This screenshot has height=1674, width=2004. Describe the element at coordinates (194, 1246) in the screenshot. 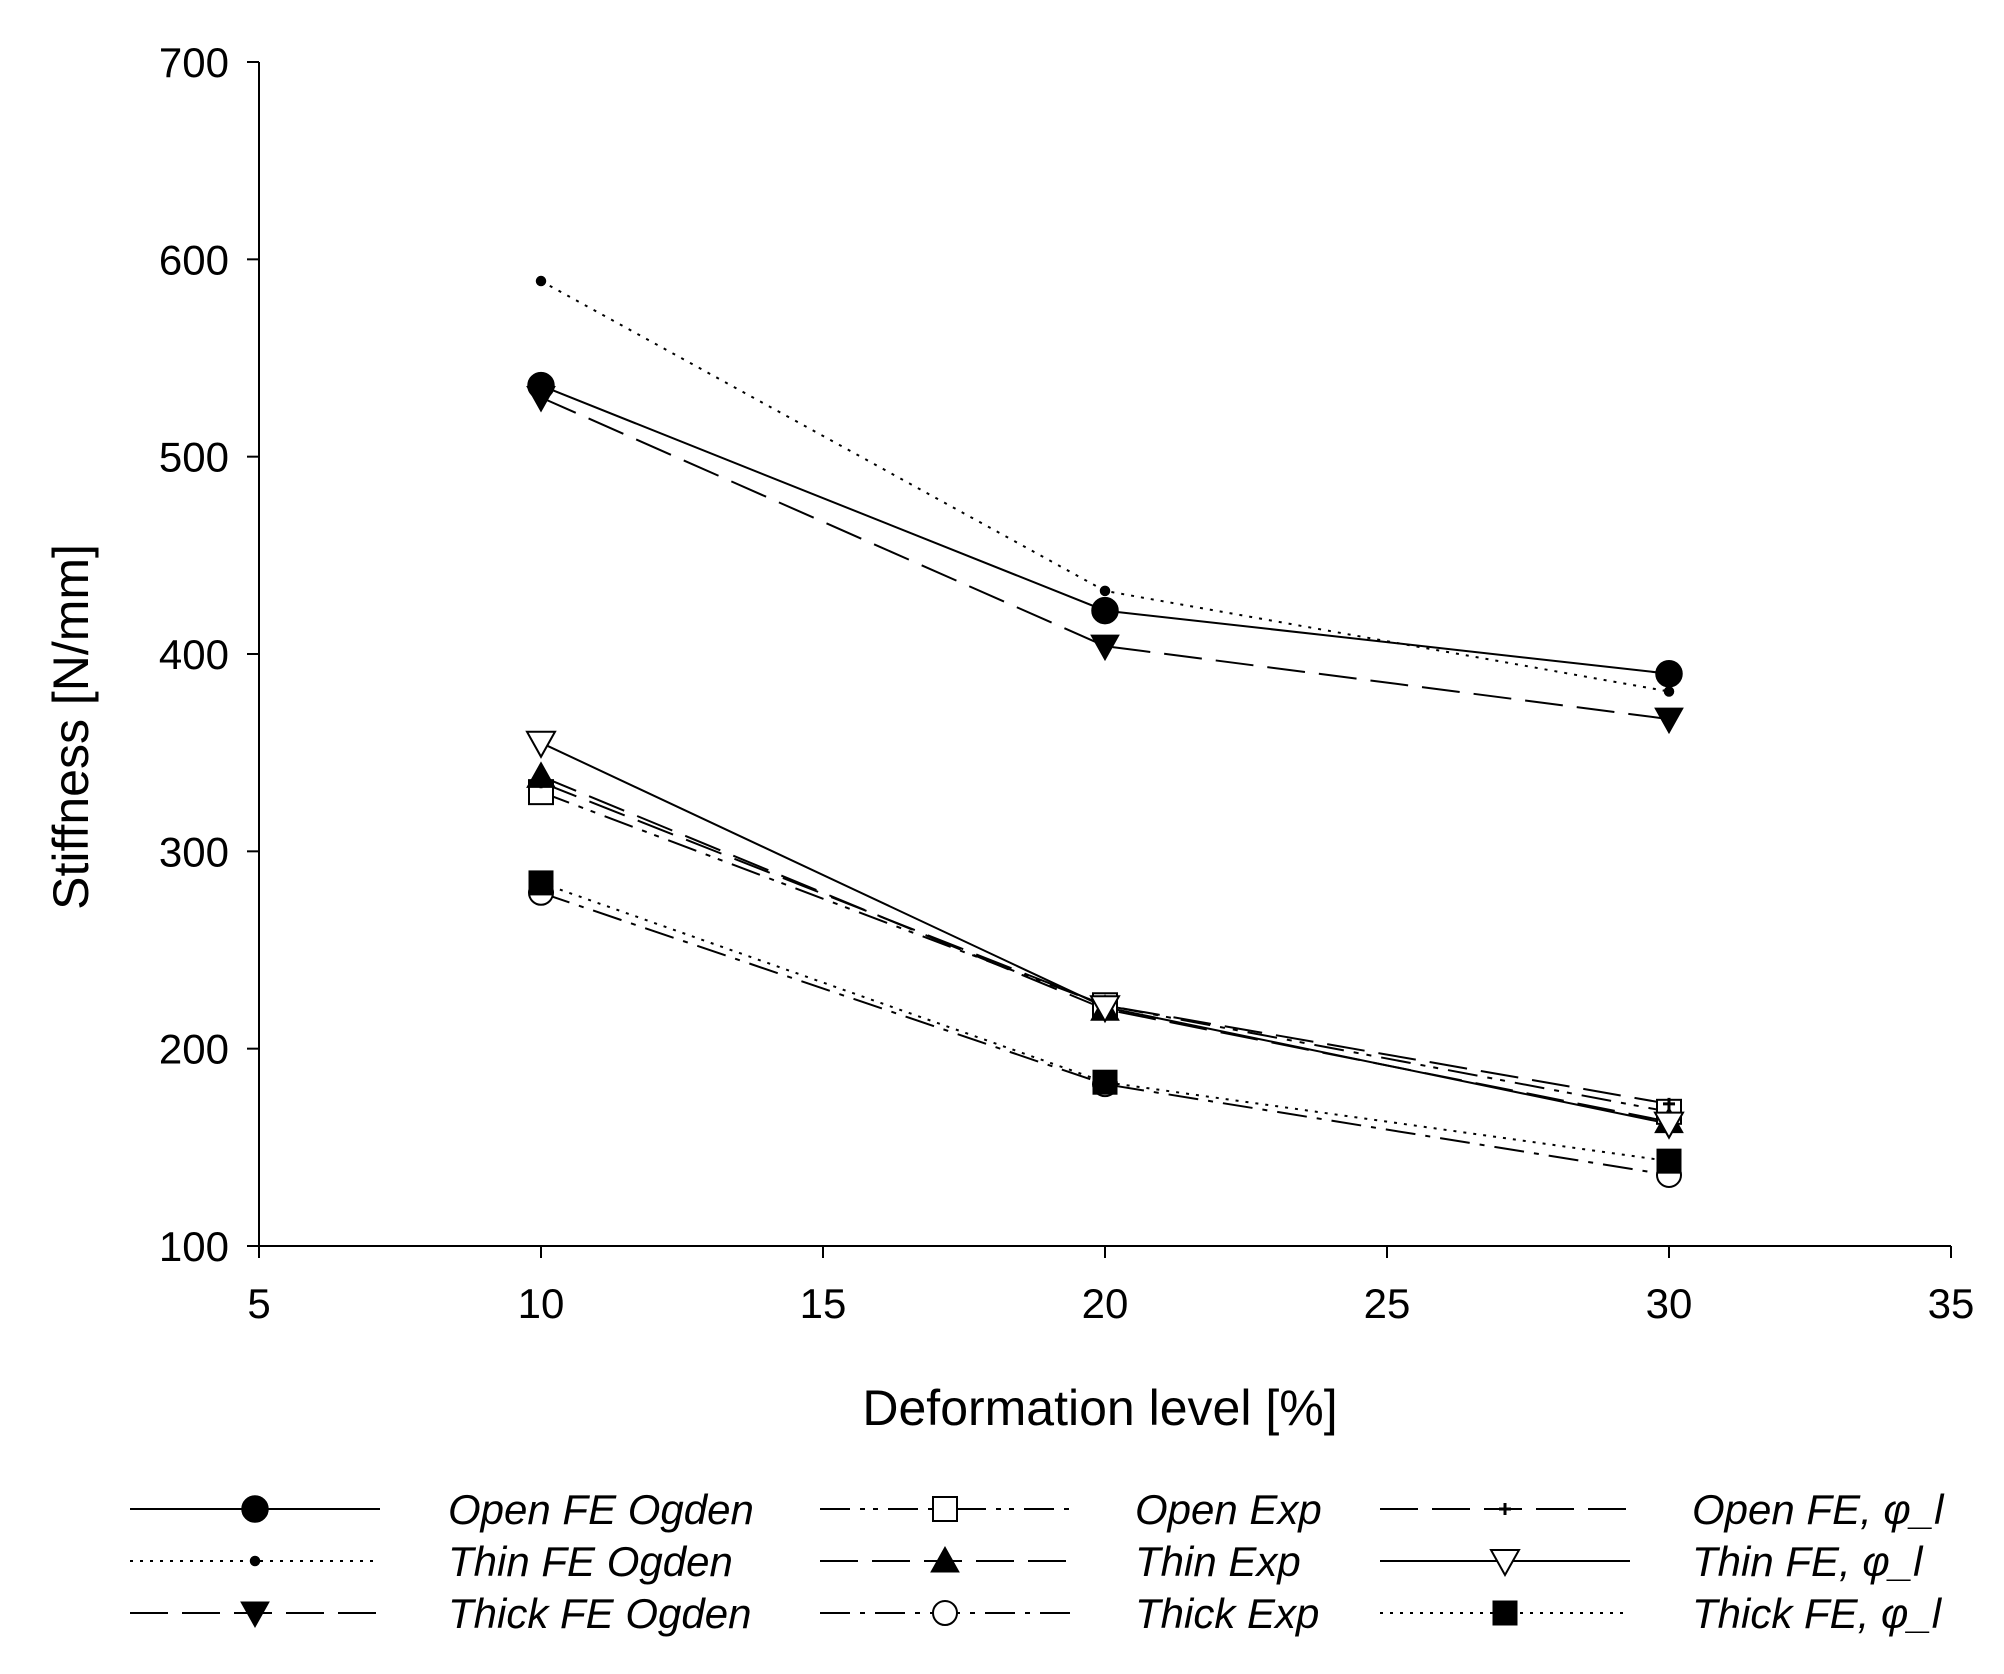

I see `y-tick-label: 100` at that location.